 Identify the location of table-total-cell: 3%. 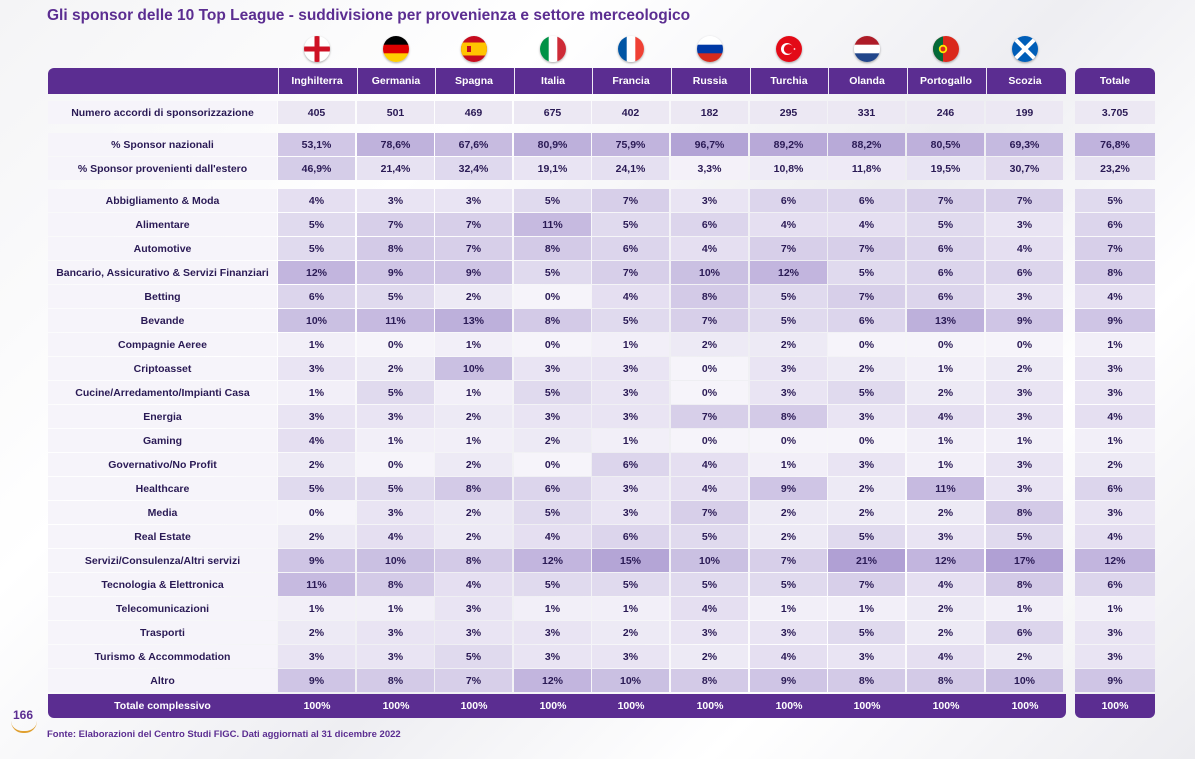
(1115, 656).